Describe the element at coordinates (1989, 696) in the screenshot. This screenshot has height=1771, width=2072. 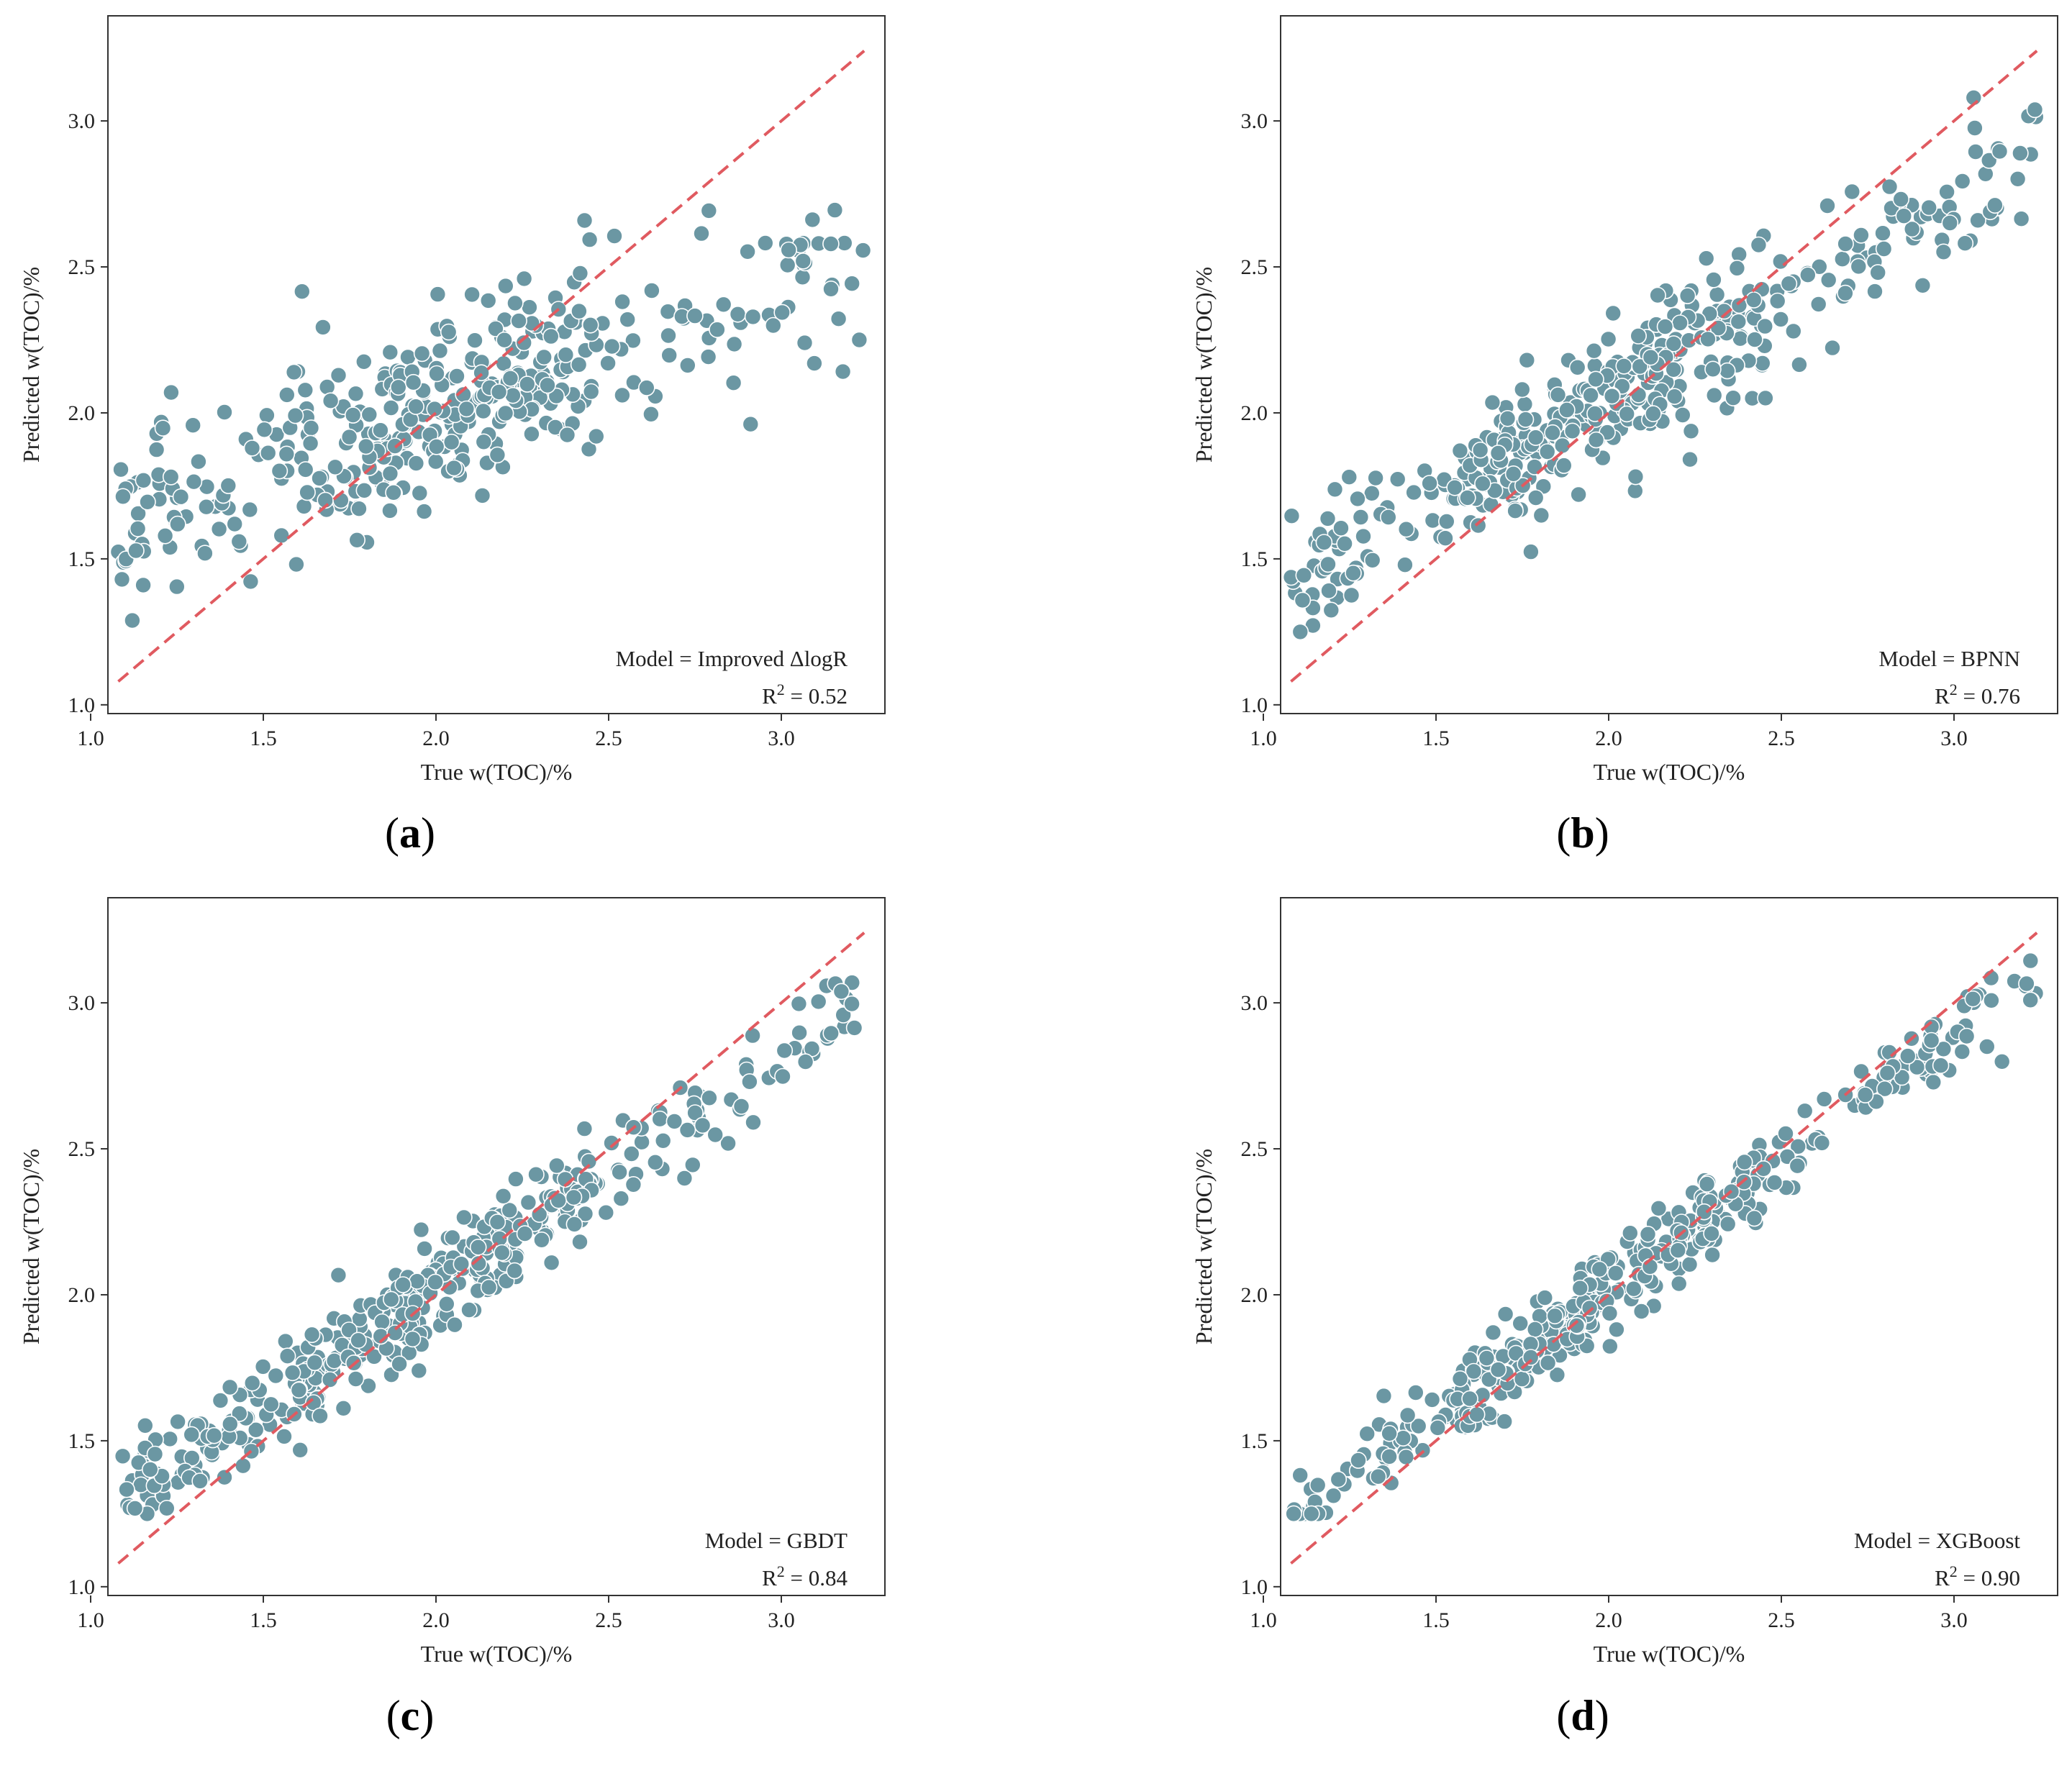
I see `r2-value: = 0.76` at that location.